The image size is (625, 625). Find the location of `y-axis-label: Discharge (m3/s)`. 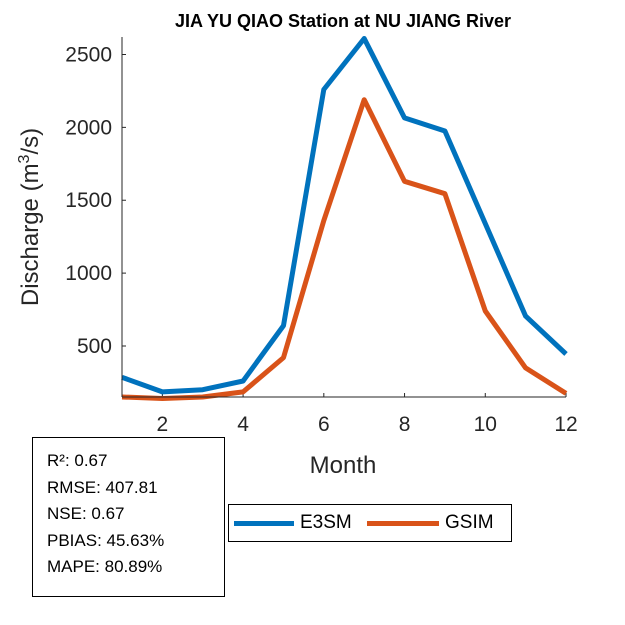

y-axis-label: Discharge (m3/s) is located at coordinates (30, 217).